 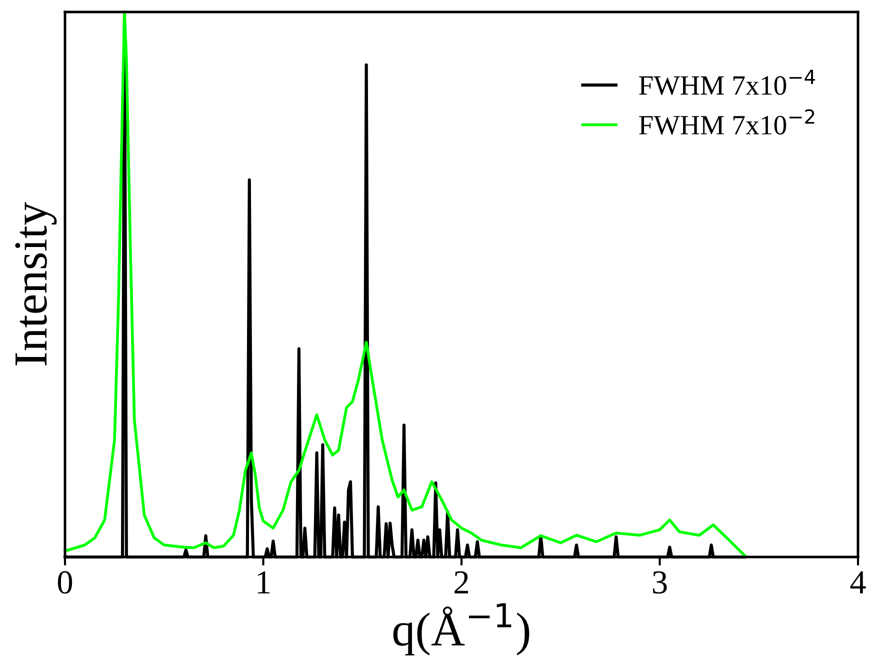 What do you see at coordinates (264, 582) in the screenshot?
I see `x-tick-label: 1` at bounding box center [264, 582].